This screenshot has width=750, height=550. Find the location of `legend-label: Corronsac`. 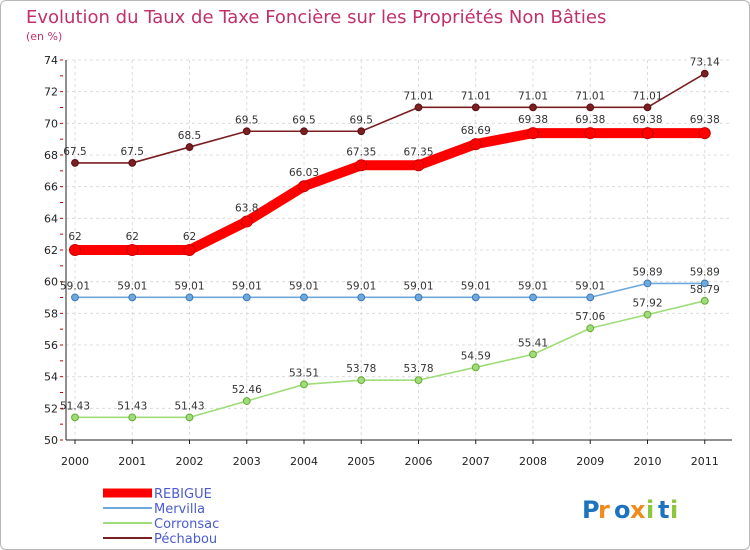

legend-label: Corronsac is located at coordinates (186, 524).